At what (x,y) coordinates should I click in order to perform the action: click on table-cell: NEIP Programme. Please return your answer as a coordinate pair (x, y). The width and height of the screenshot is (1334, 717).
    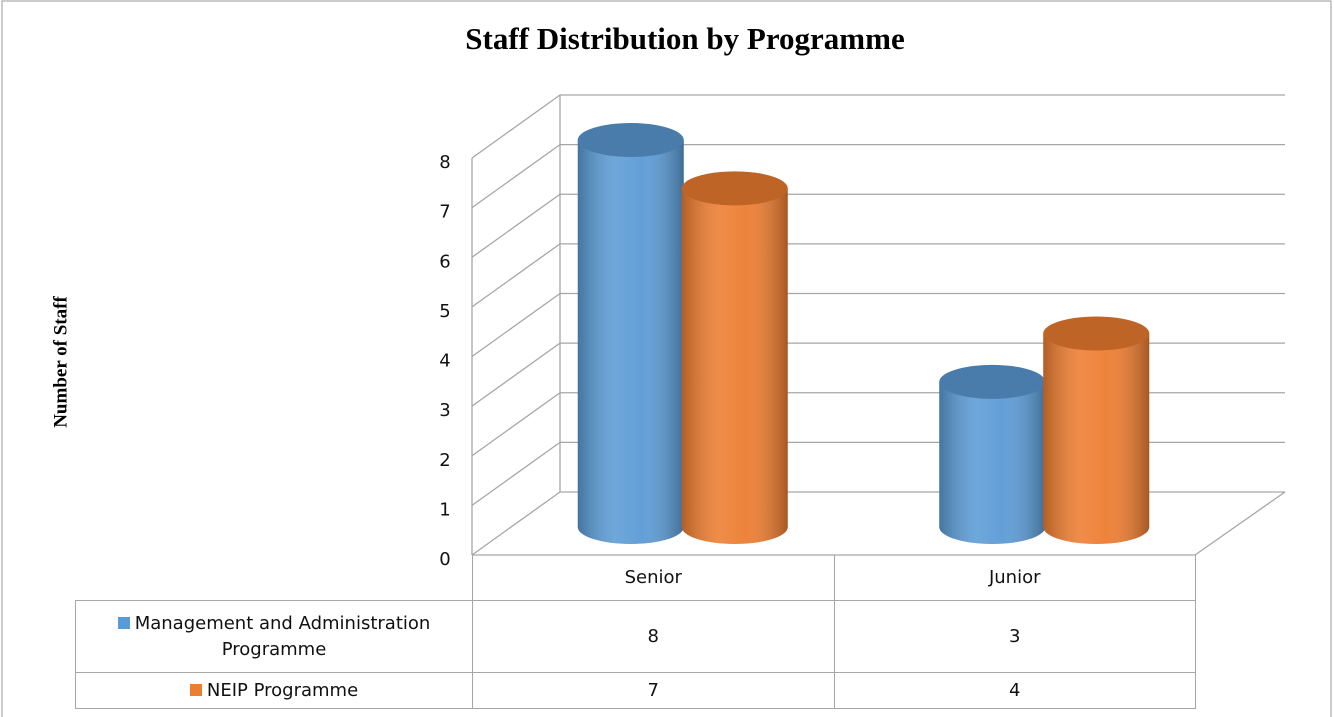
    Looking at the image, I should click on (274, 690).